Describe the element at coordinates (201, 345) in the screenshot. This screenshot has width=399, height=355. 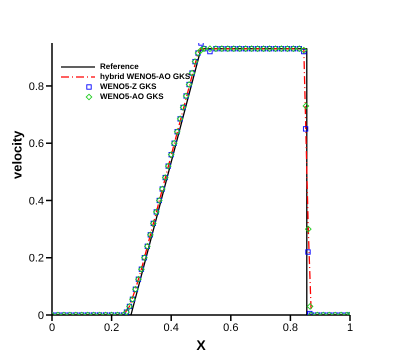
I see `x-axis-title: X` at that location.